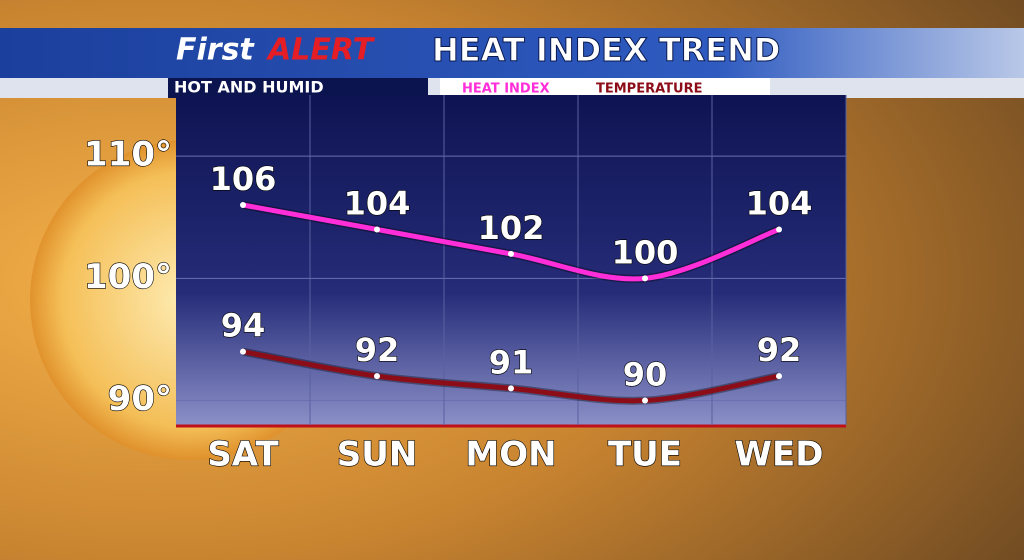  Describe the element at coordinates (128, 155) in the screenshot. I see `y-tick-label: 110°` at that location.